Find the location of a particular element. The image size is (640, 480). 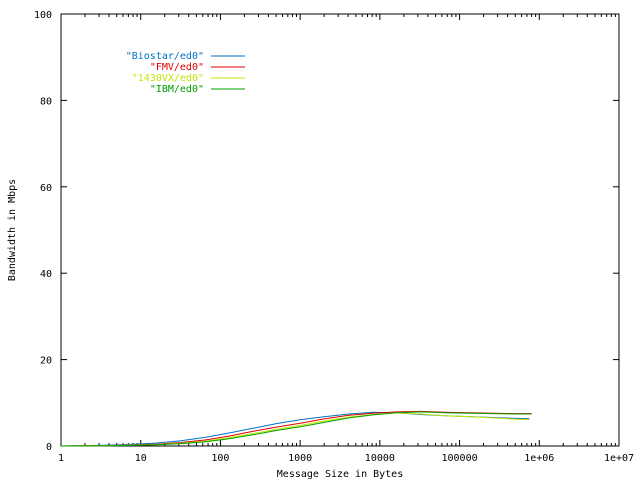

x-tick-label: 1 is located at coordinates (61, 458).